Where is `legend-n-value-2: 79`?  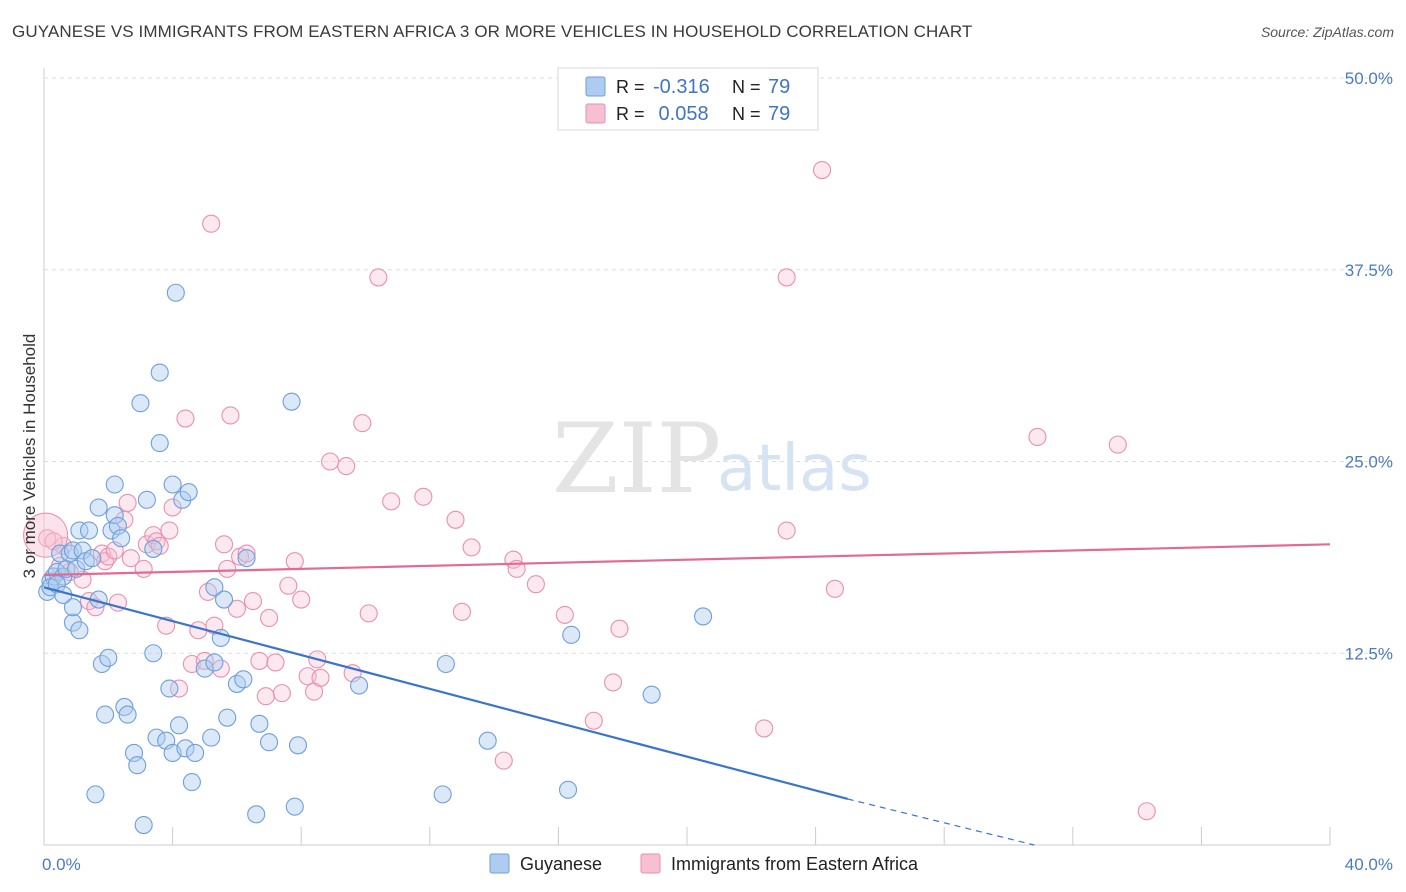 legend-n-value-2: 79 is located at coordinates (779, 114).